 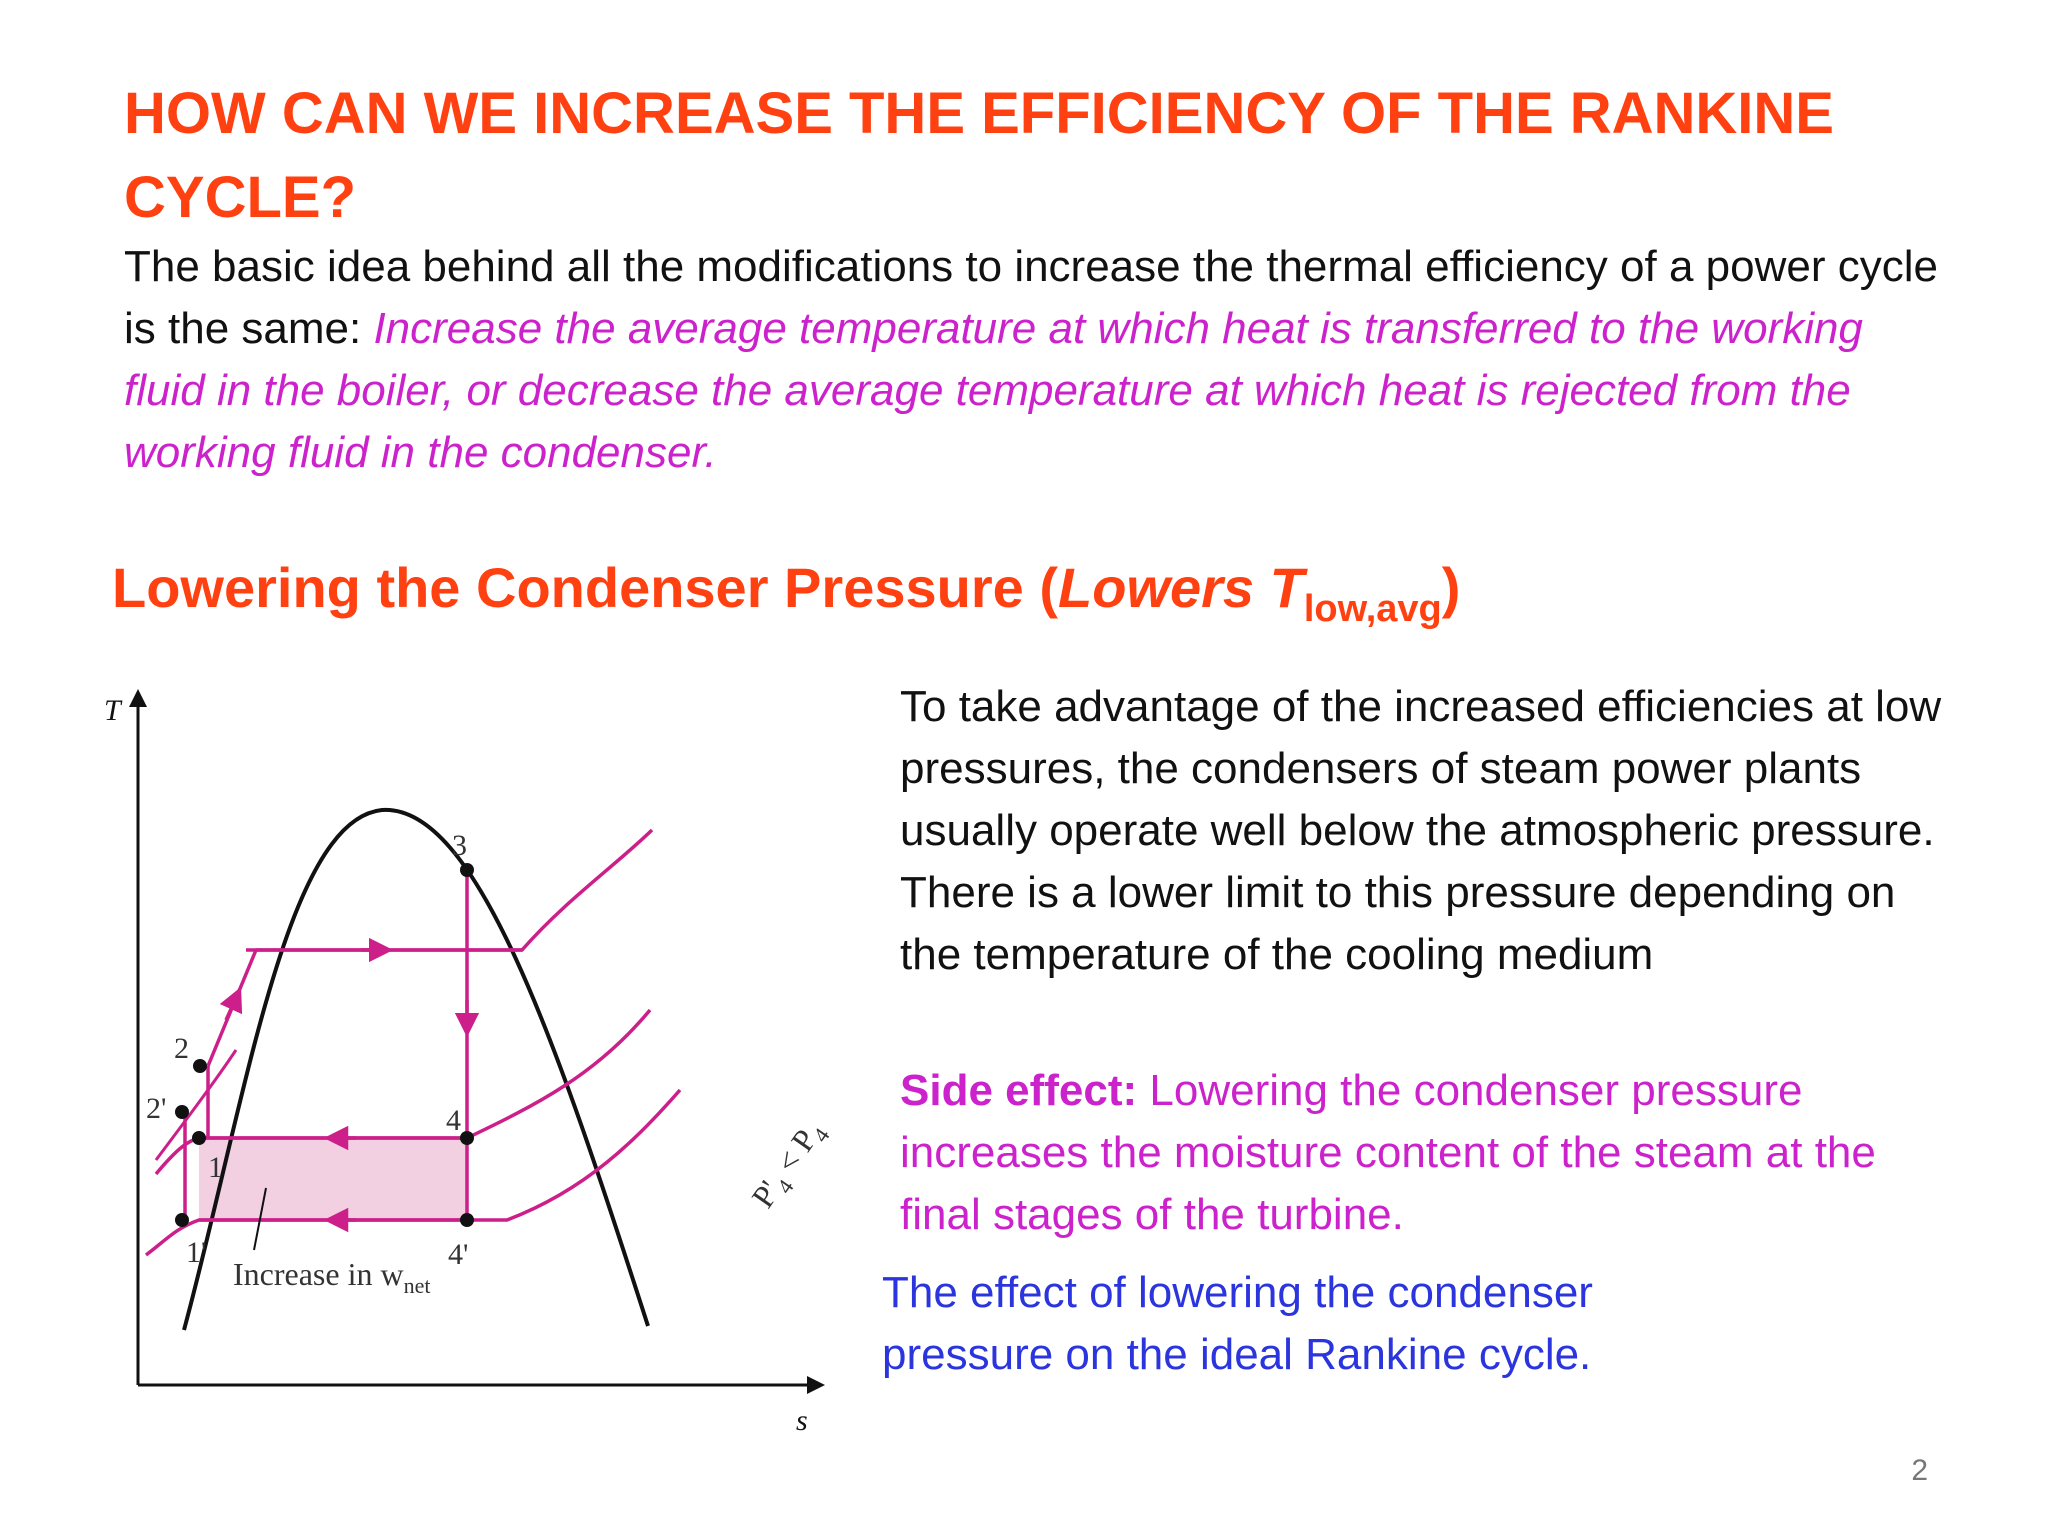 I want to click on x-axis-label: s, so click(x=802, y=1420).